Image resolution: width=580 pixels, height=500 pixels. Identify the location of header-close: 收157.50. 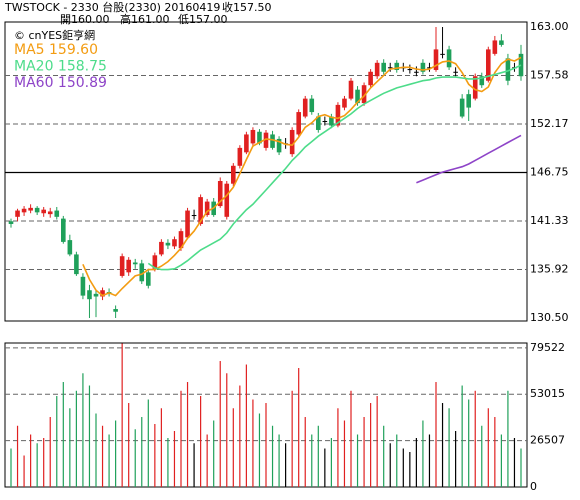
(247, 7).